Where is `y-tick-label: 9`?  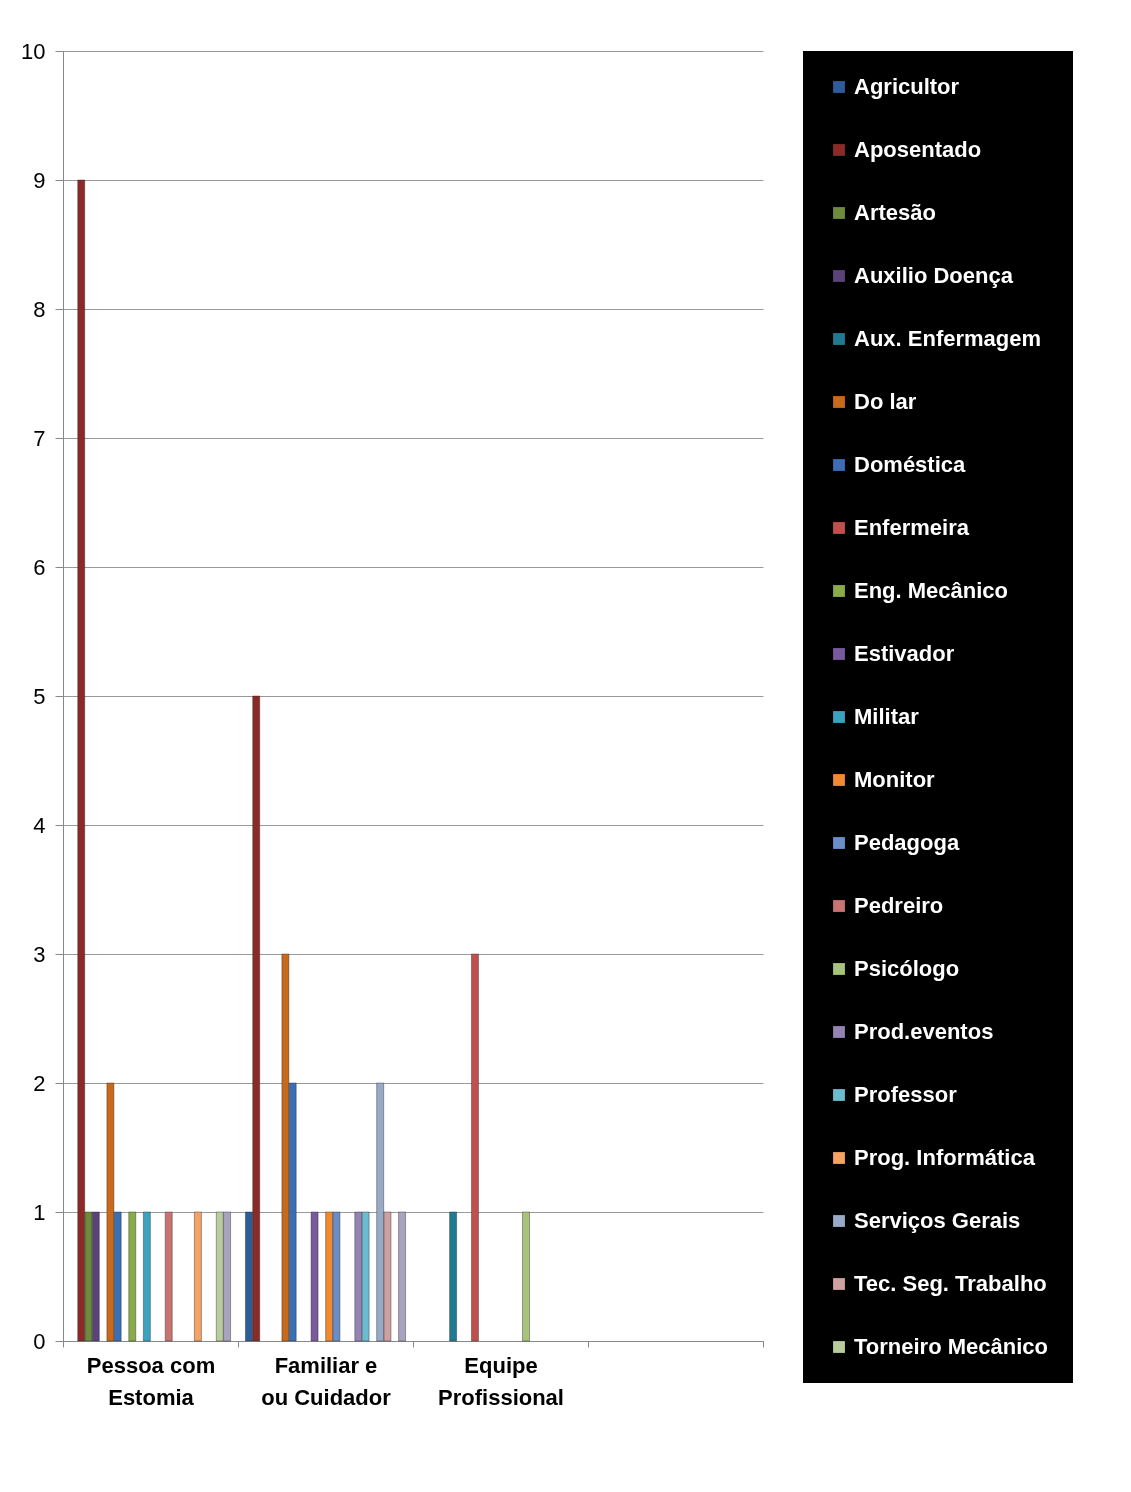 y-tick-label: 9 is located at coordinates (39, 180).